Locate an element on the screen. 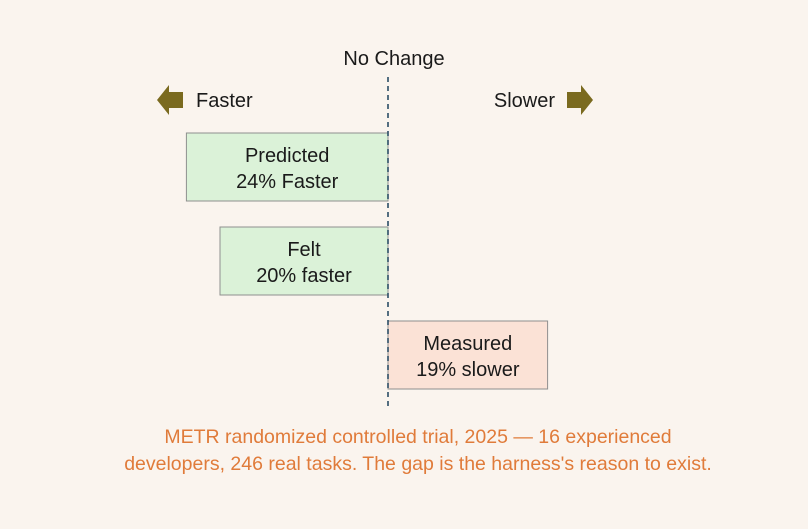  bar-predicted is located at coordinates (287, 167).